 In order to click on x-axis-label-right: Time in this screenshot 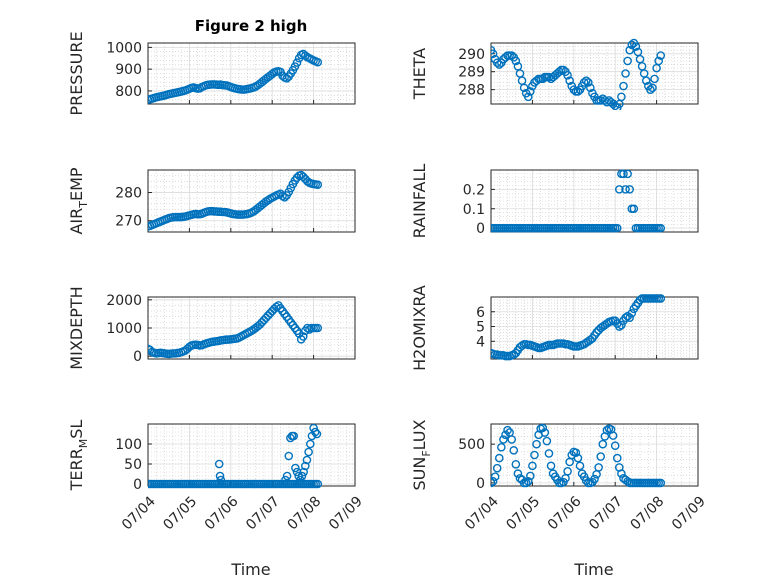, I will do `click(593, 569)`.